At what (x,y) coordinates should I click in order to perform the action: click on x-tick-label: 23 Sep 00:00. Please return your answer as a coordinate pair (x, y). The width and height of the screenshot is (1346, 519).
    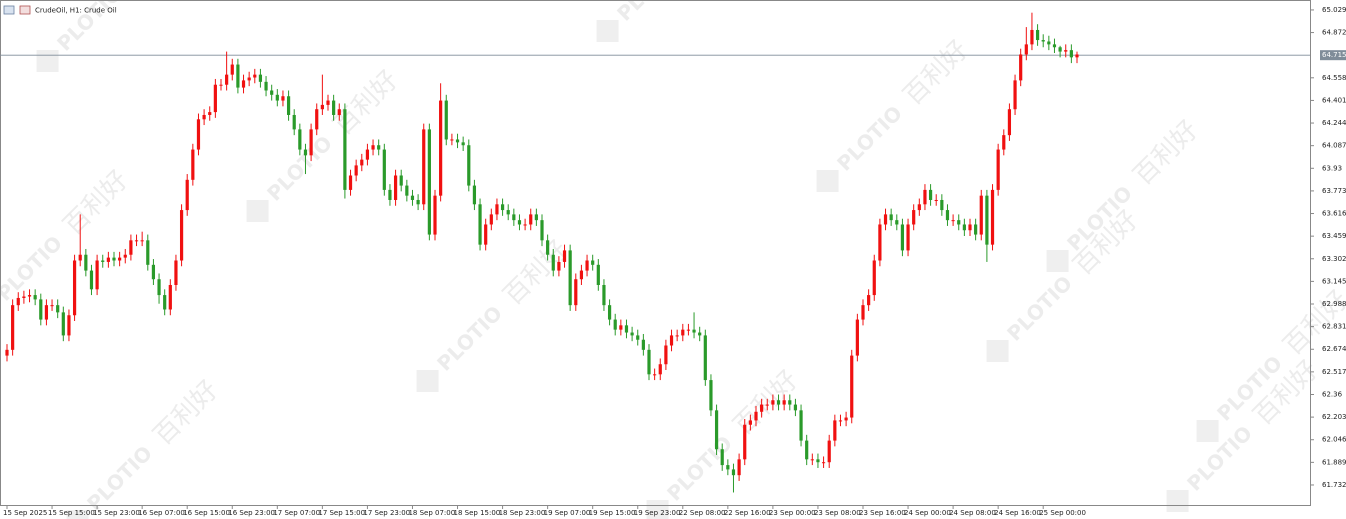
    Looking at the image, I should click on (792, 513).